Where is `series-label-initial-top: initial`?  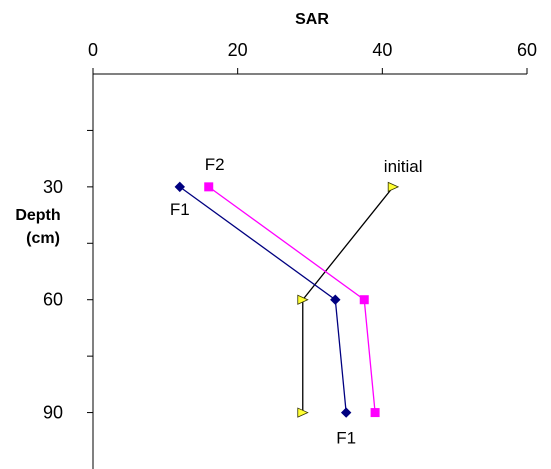
series-label-initial-top: initial is located at coordinates (403, 166).